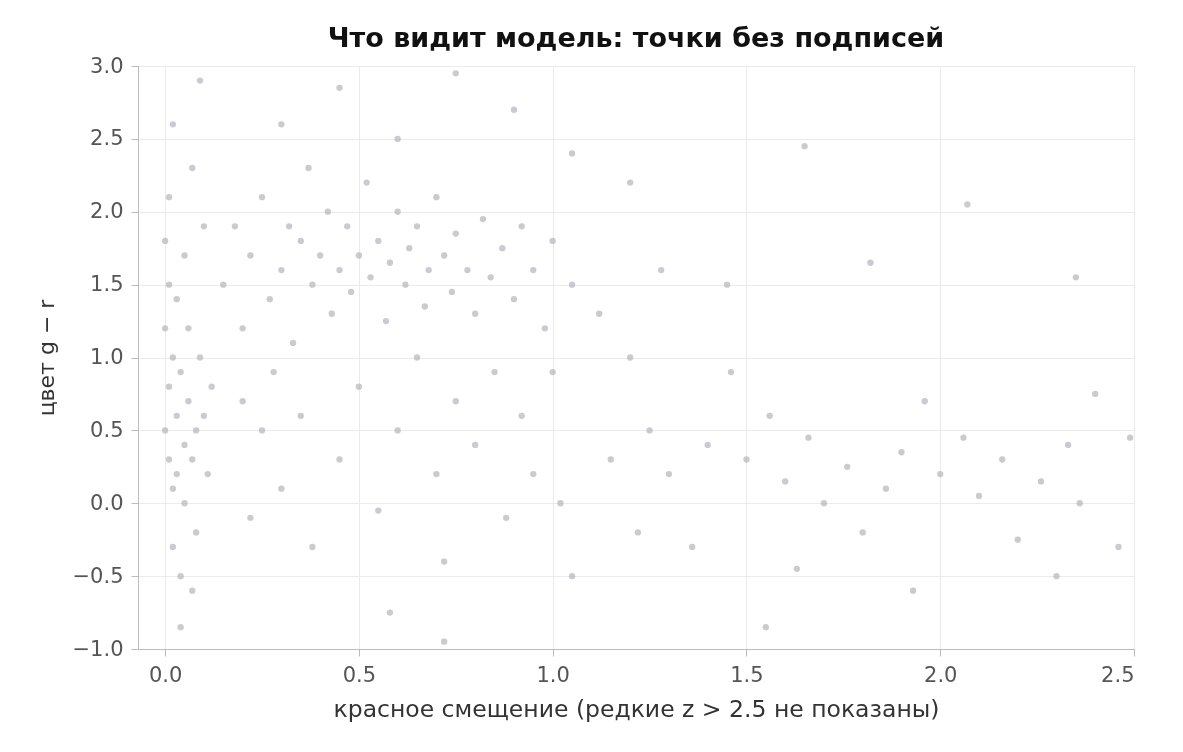  What do you see at coordinates (941, 674) in the screenshot?
I see `x-tick-label: 2.0` at bounding box center [941, 674].